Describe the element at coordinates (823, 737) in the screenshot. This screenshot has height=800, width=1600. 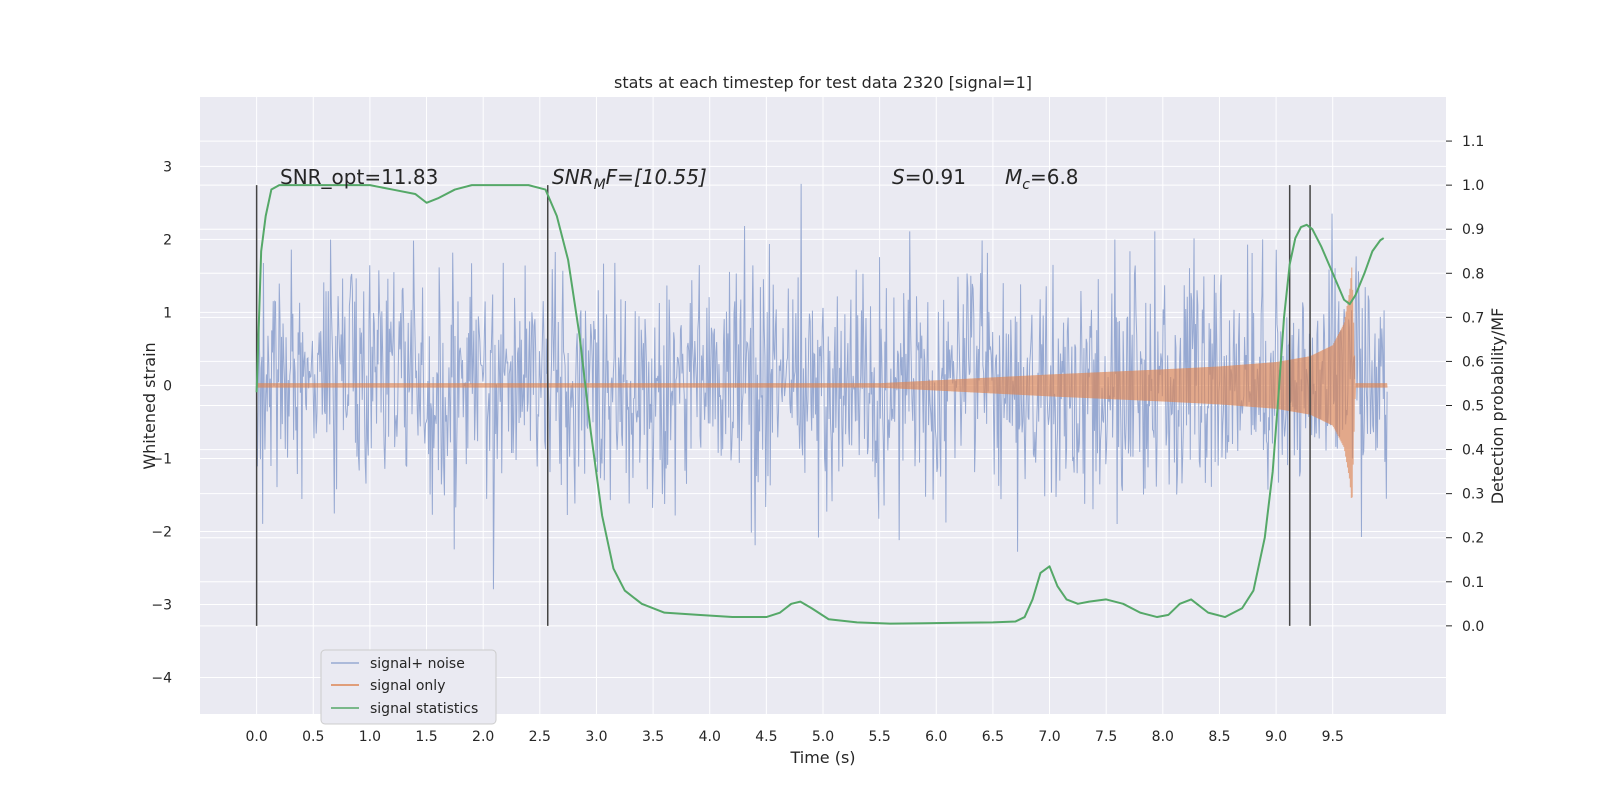
I see `x-tick-label: 5.0` at that location.